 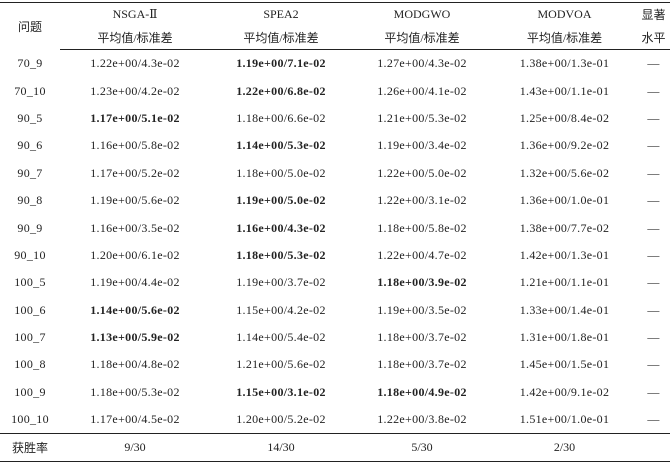 I want to click on value-cell: 1.22e+00/5.0e-02, so click(x=422, y=172).